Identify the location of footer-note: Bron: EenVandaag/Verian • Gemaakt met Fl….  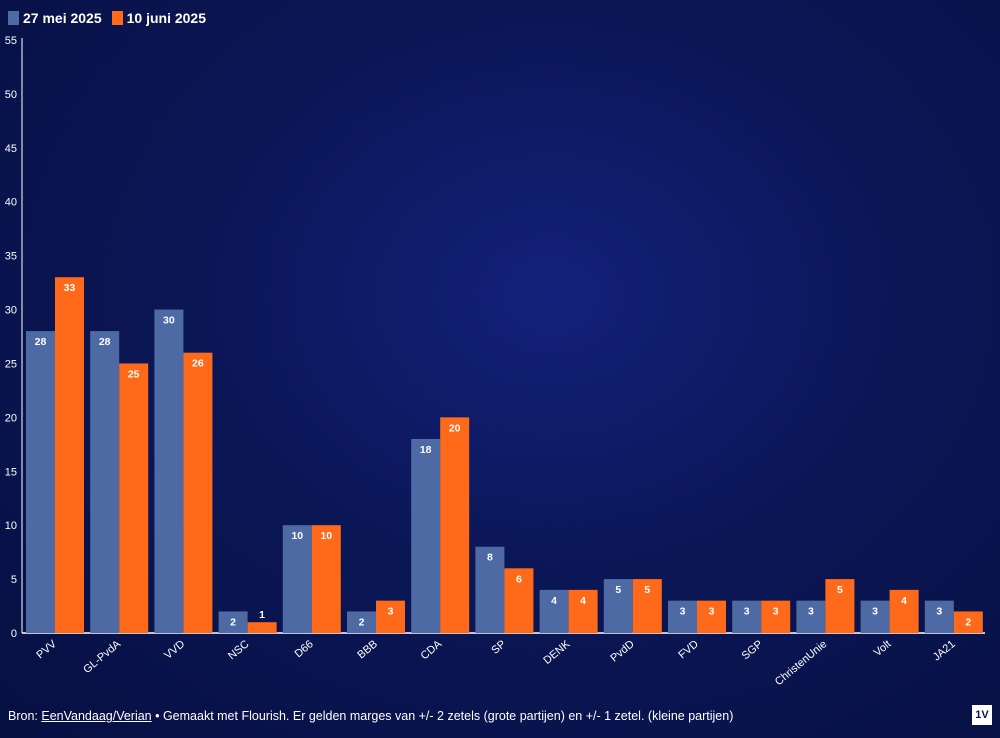
(370, 716).